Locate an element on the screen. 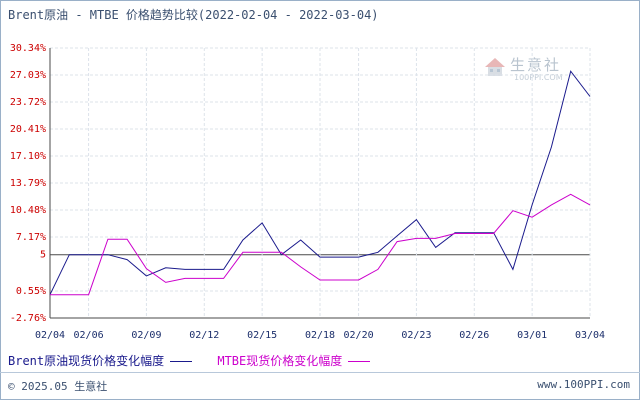 The image size is (640, 400). legend-series2-label: MTBE现货价格变化幅度 is located at coordinates (280, 361).